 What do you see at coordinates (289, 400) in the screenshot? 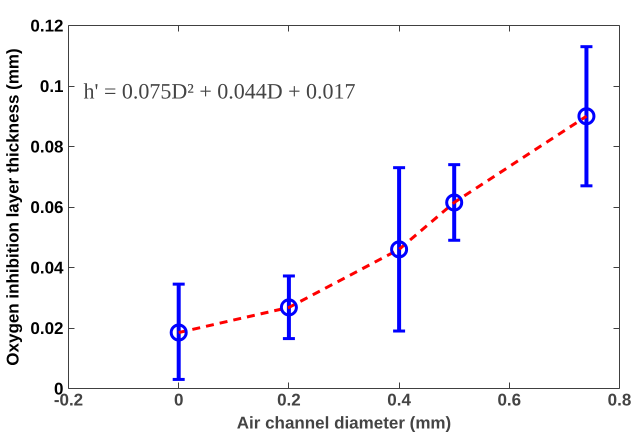
I see `x-tick-label: 0.2` at bounding box center [289, 400].